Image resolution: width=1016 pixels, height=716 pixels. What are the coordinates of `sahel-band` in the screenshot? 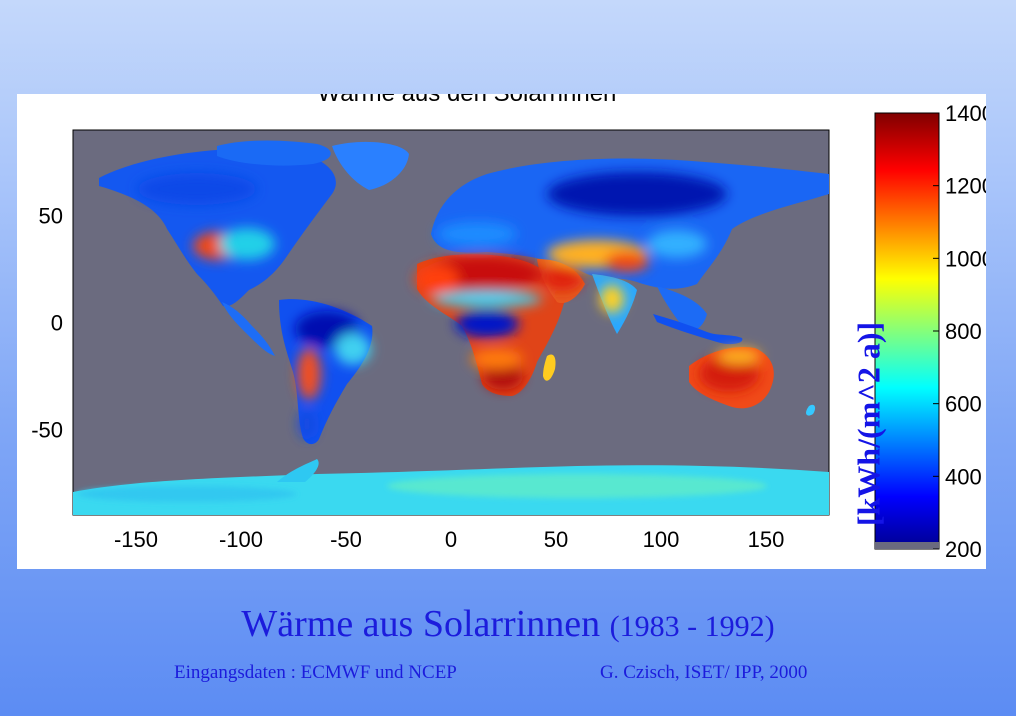 It's located at (487, 299).